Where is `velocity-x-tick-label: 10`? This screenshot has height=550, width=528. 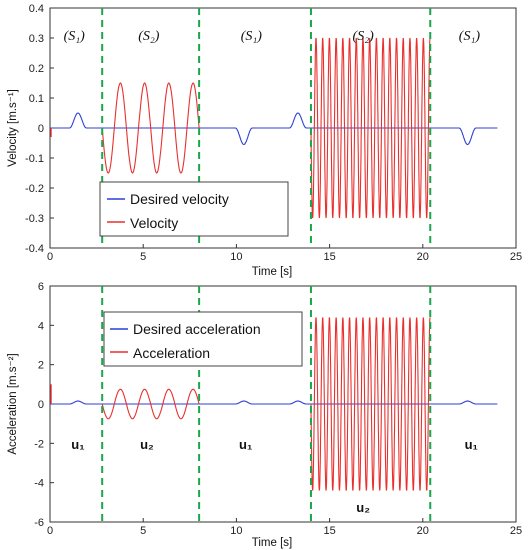 velocity-x-tick-label: 10 is located at coordinates (236, 257).